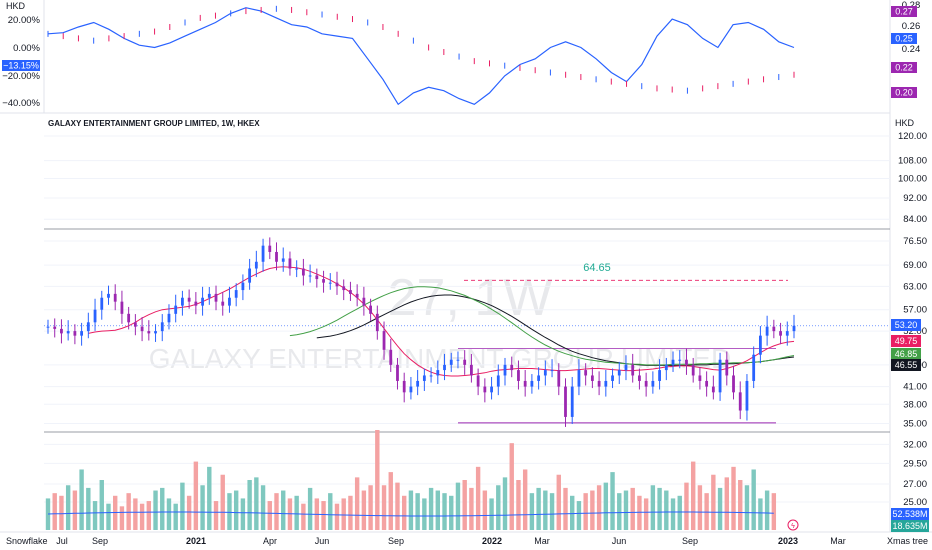 The width and height of the screenshot is (932, 550). What do you see at coordinates (411, 480) in the screenshot?
I see `volume-bars` at bounding box center [411, 480].